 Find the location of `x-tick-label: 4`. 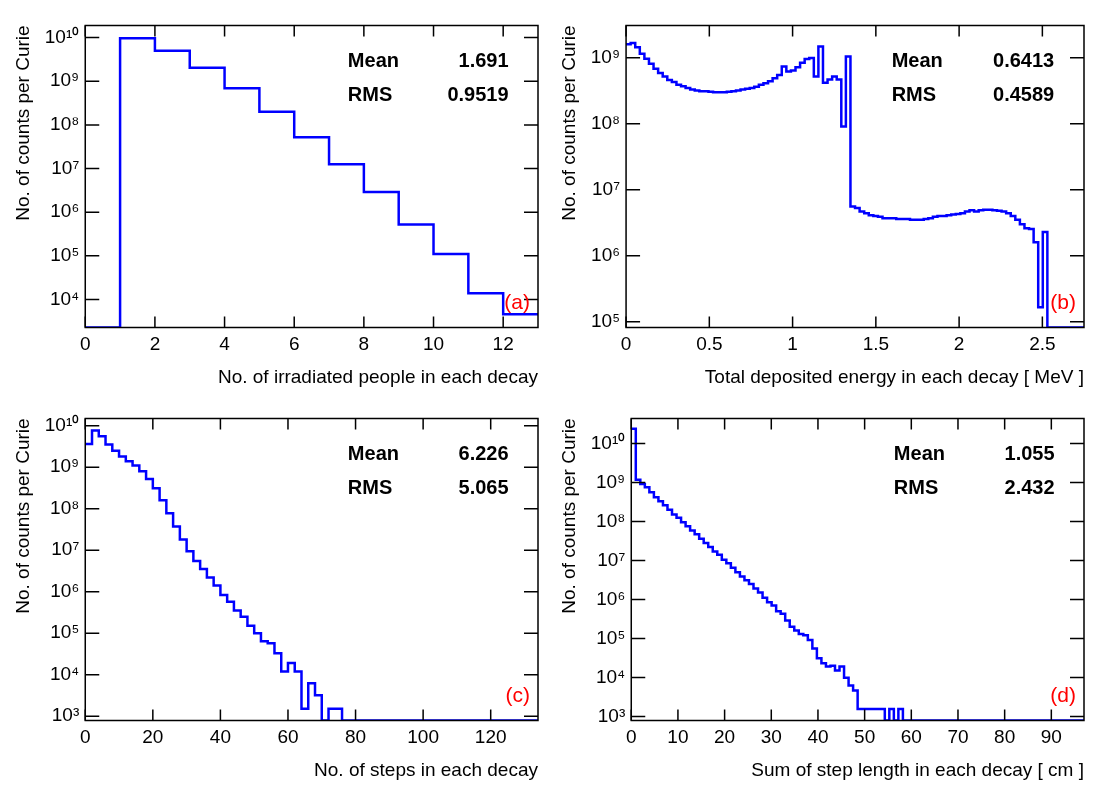

x-tick-label: 4 is located at coordinates (225, 344).